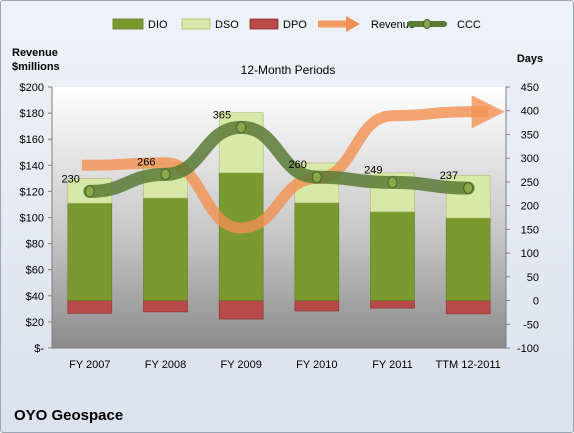 This screenshot has width=574, height=433. Describe the element at coordinates (165, 365) in the screenshot. I see `x-tick-label: FY 2008` at that location.